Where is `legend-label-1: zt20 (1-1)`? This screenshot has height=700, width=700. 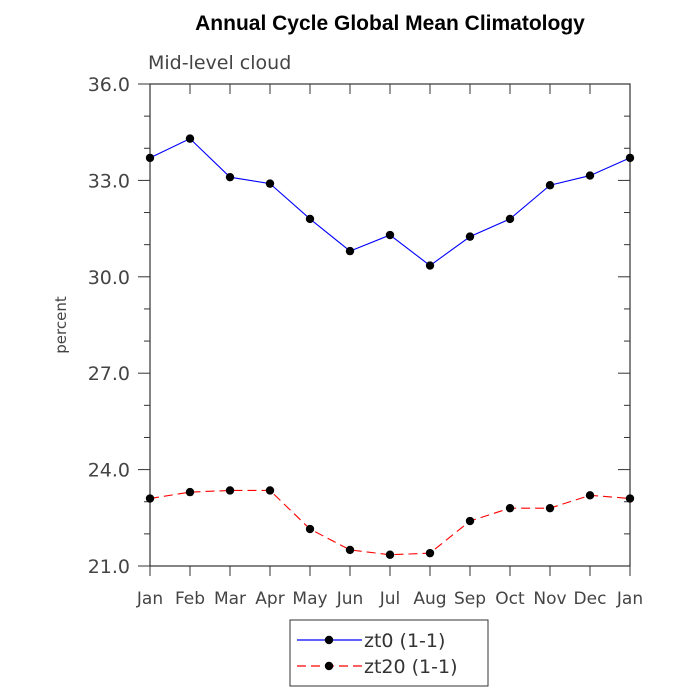
legend-label-1: zt20 (1-1) is located at coordinates (411, 667).